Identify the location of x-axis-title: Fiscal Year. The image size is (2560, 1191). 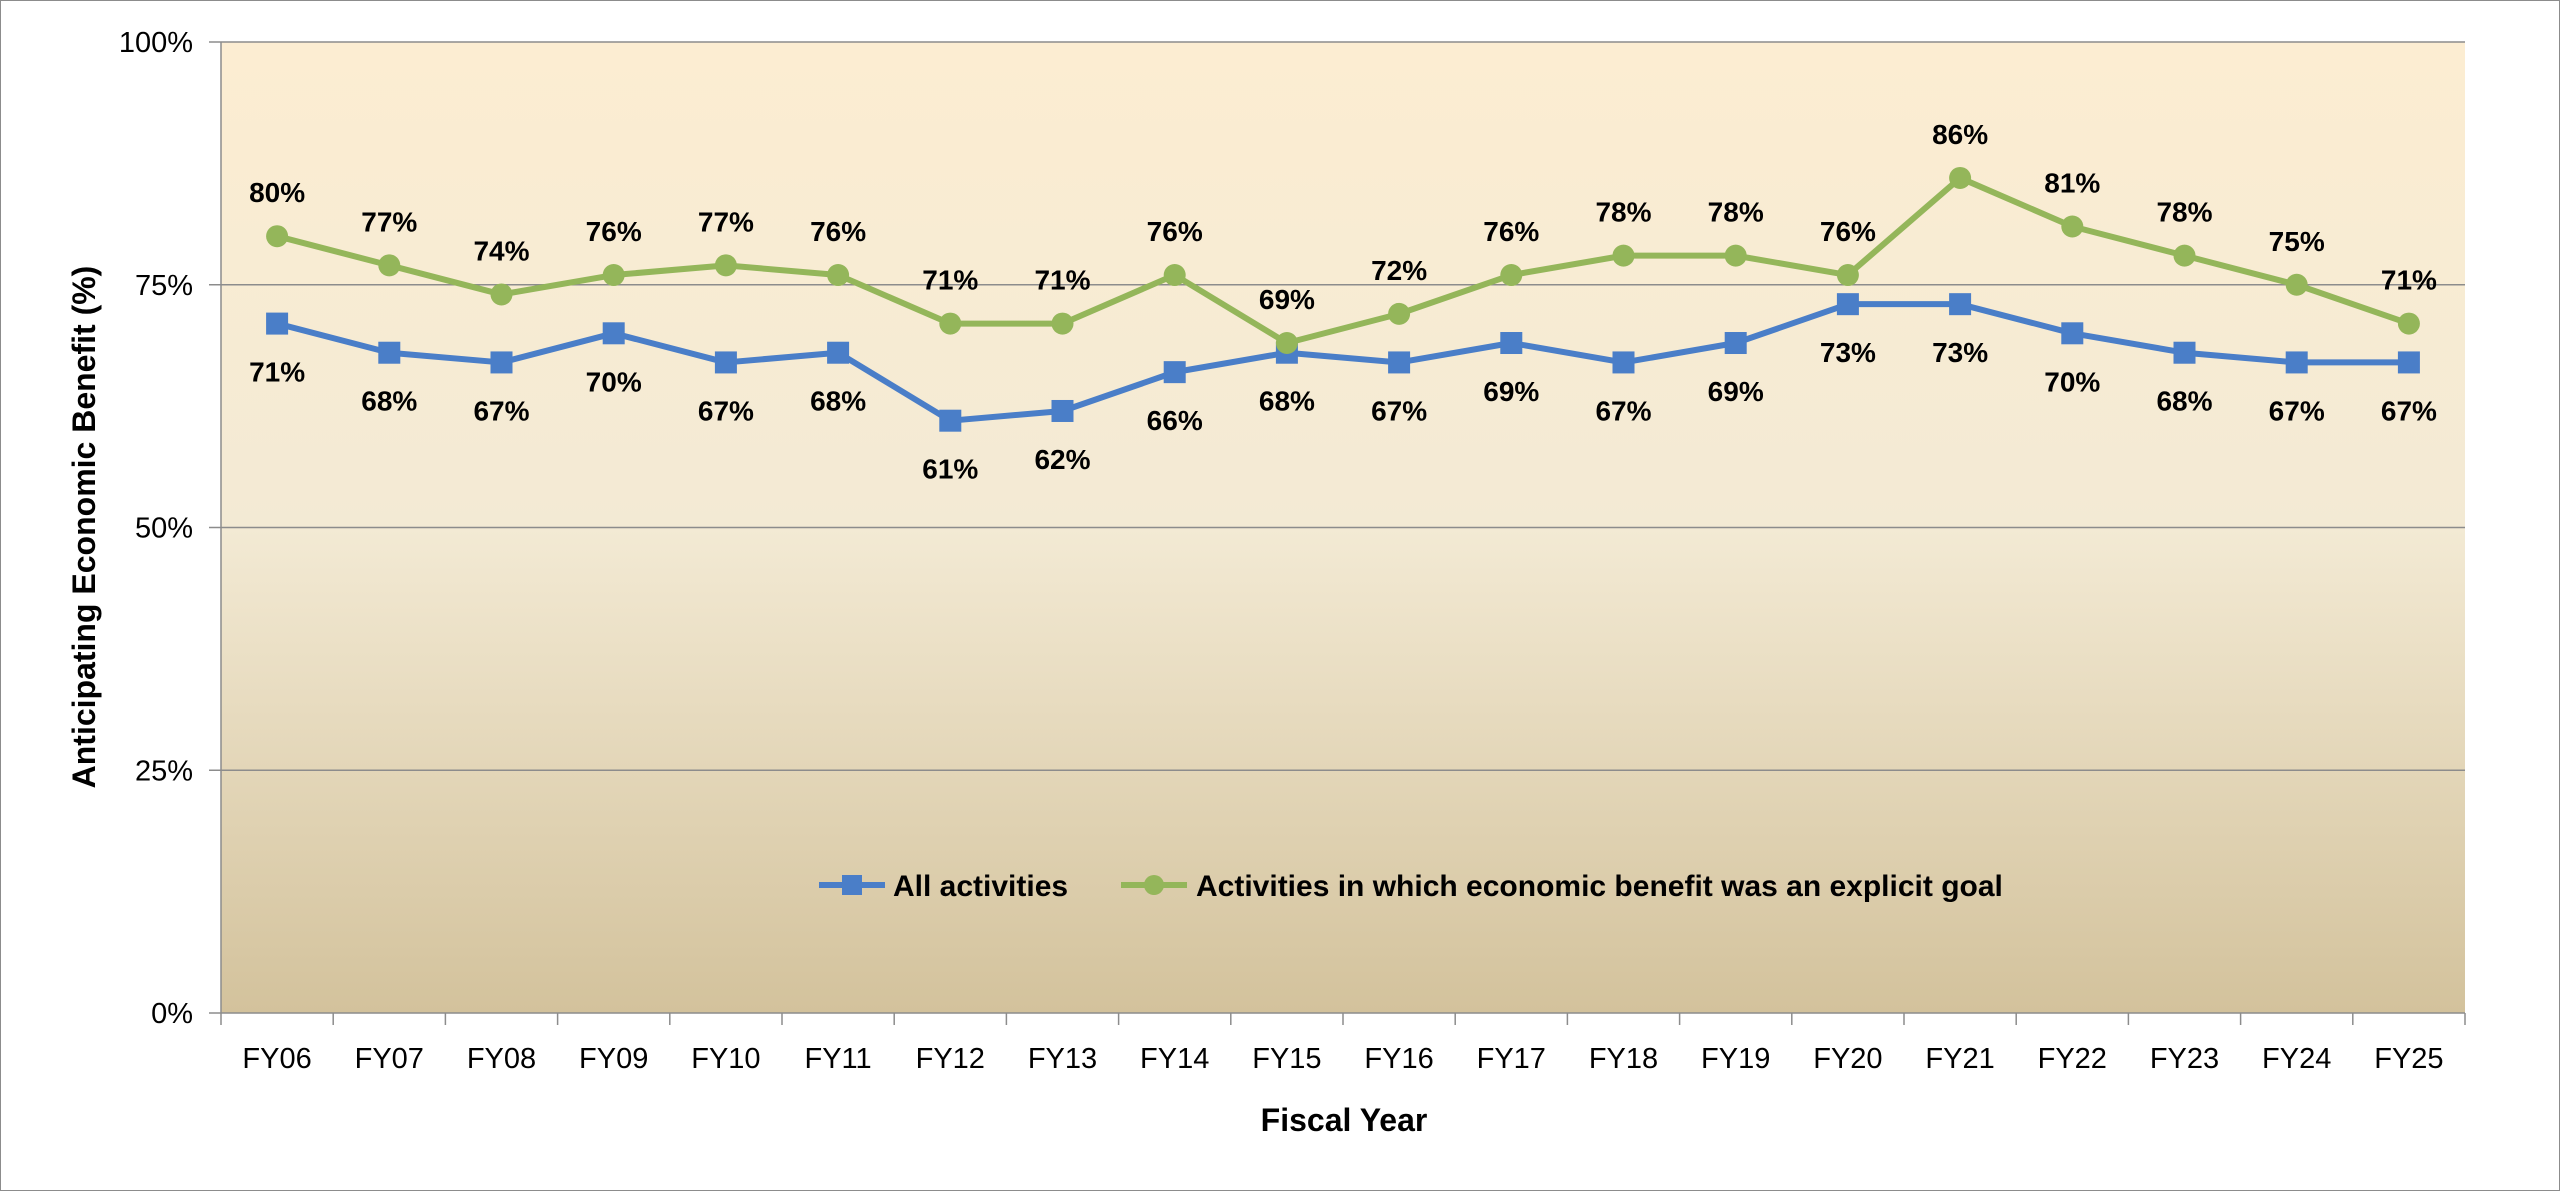
(1344, 1120).